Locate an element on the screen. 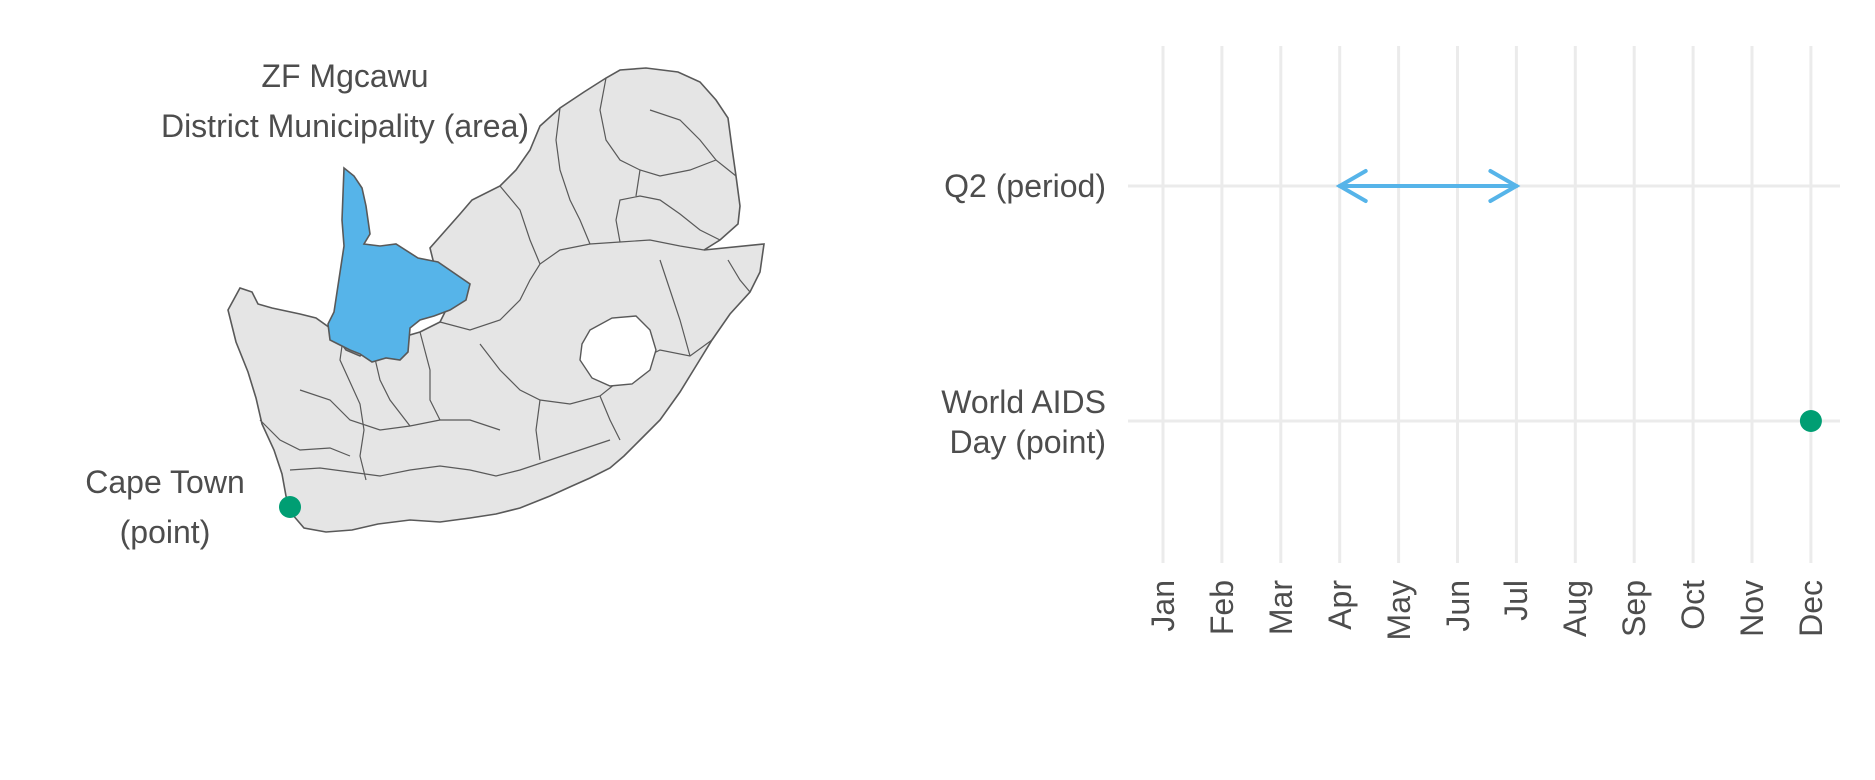  x-tick-apr: Apr is located at coordinates (1339, 605).